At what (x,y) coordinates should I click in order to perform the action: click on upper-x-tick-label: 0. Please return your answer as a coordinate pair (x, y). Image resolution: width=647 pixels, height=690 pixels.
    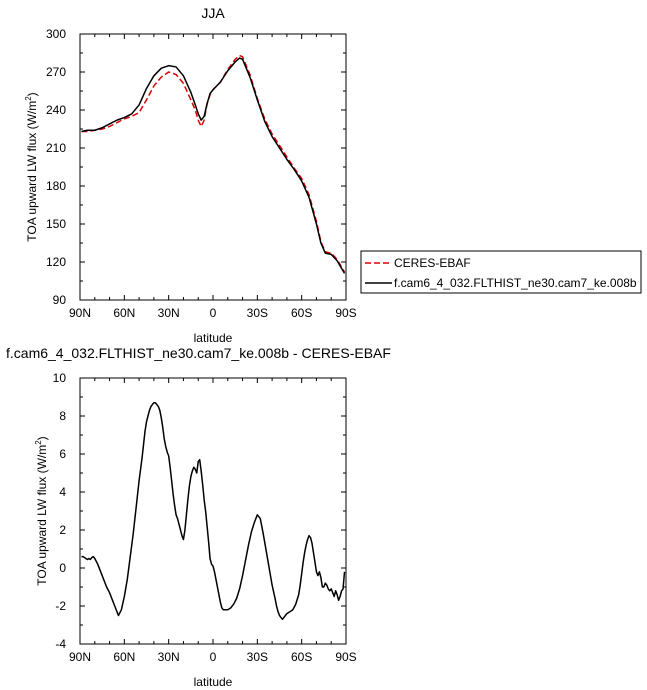
    Looking at the image, I should click on (213, 313).